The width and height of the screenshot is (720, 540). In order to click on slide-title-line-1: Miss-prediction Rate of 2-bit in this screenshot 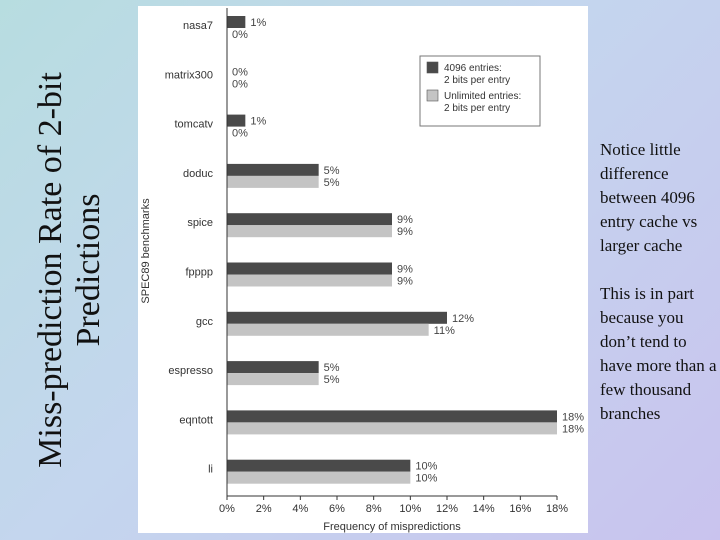, I will do `click(50, 270)`.